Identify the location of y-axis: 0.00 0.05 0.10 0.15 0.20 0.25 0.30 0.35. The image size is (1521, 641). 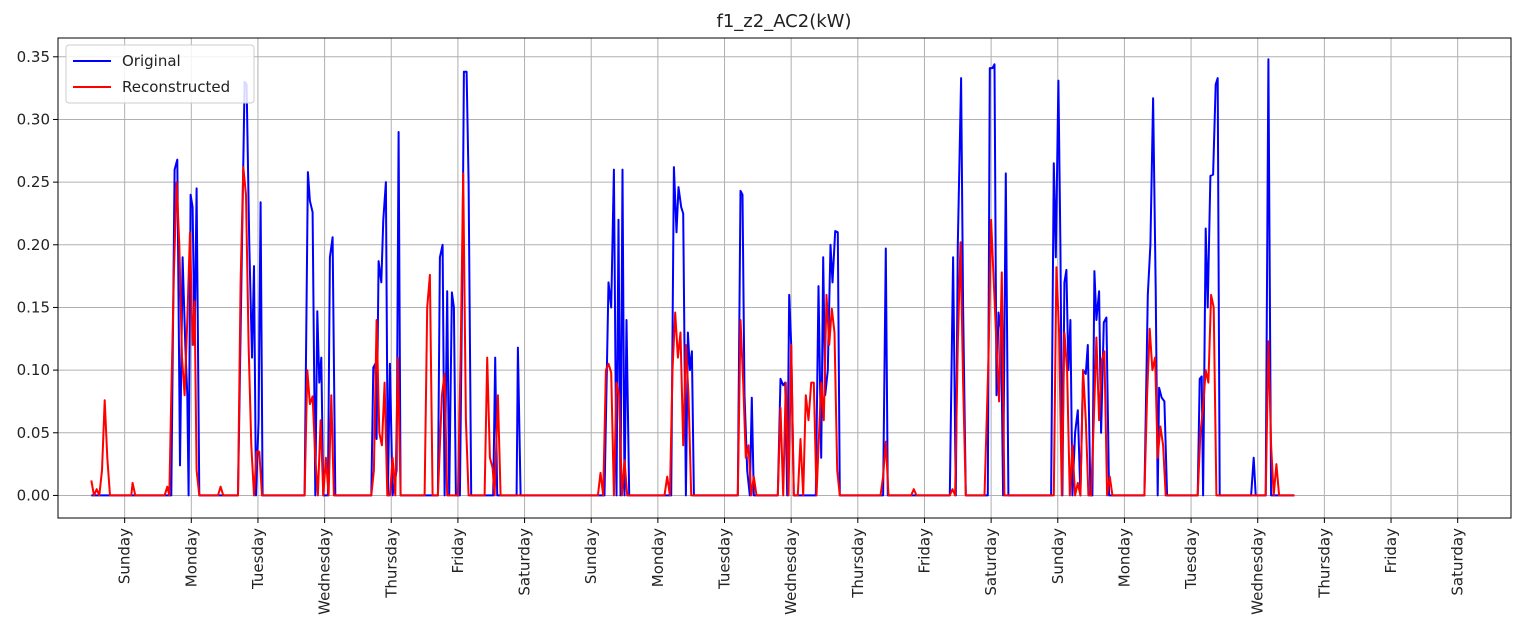
(37, 276).